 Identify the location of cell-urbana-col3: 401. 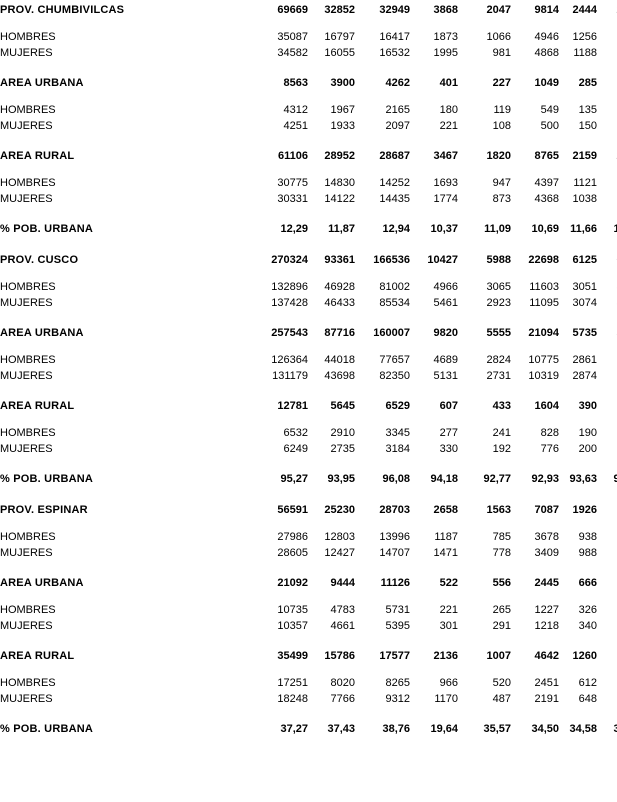
(448, 83).